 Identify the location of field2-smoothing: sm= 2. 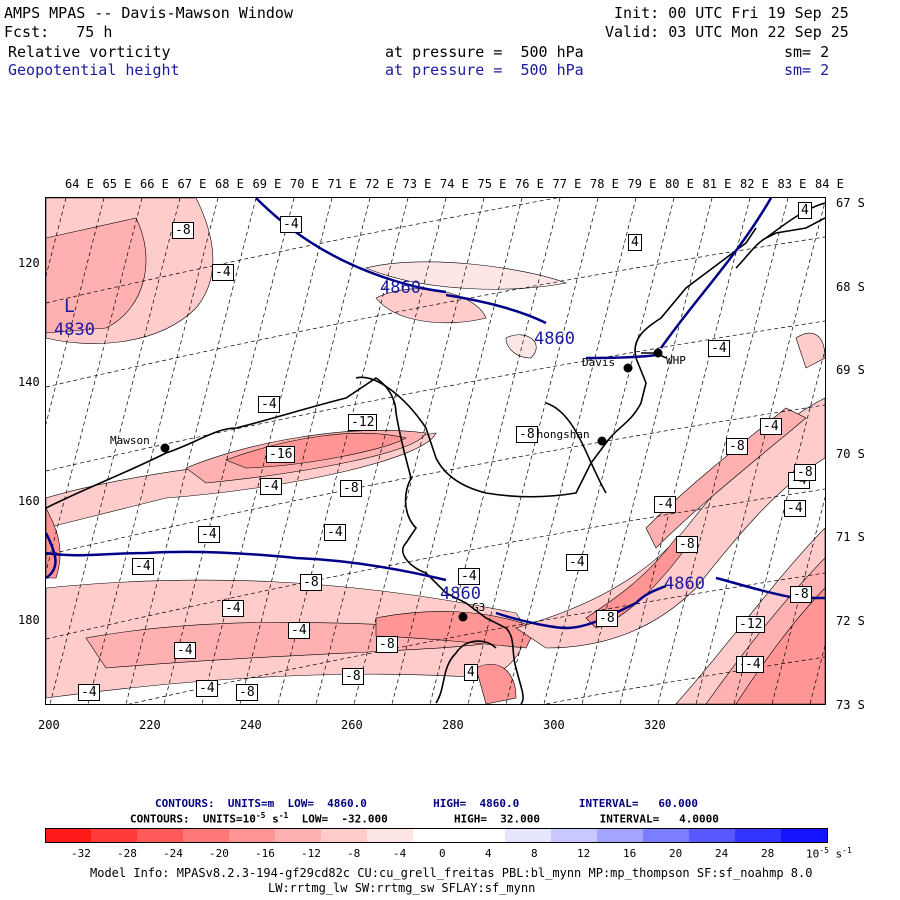
(807, 70).